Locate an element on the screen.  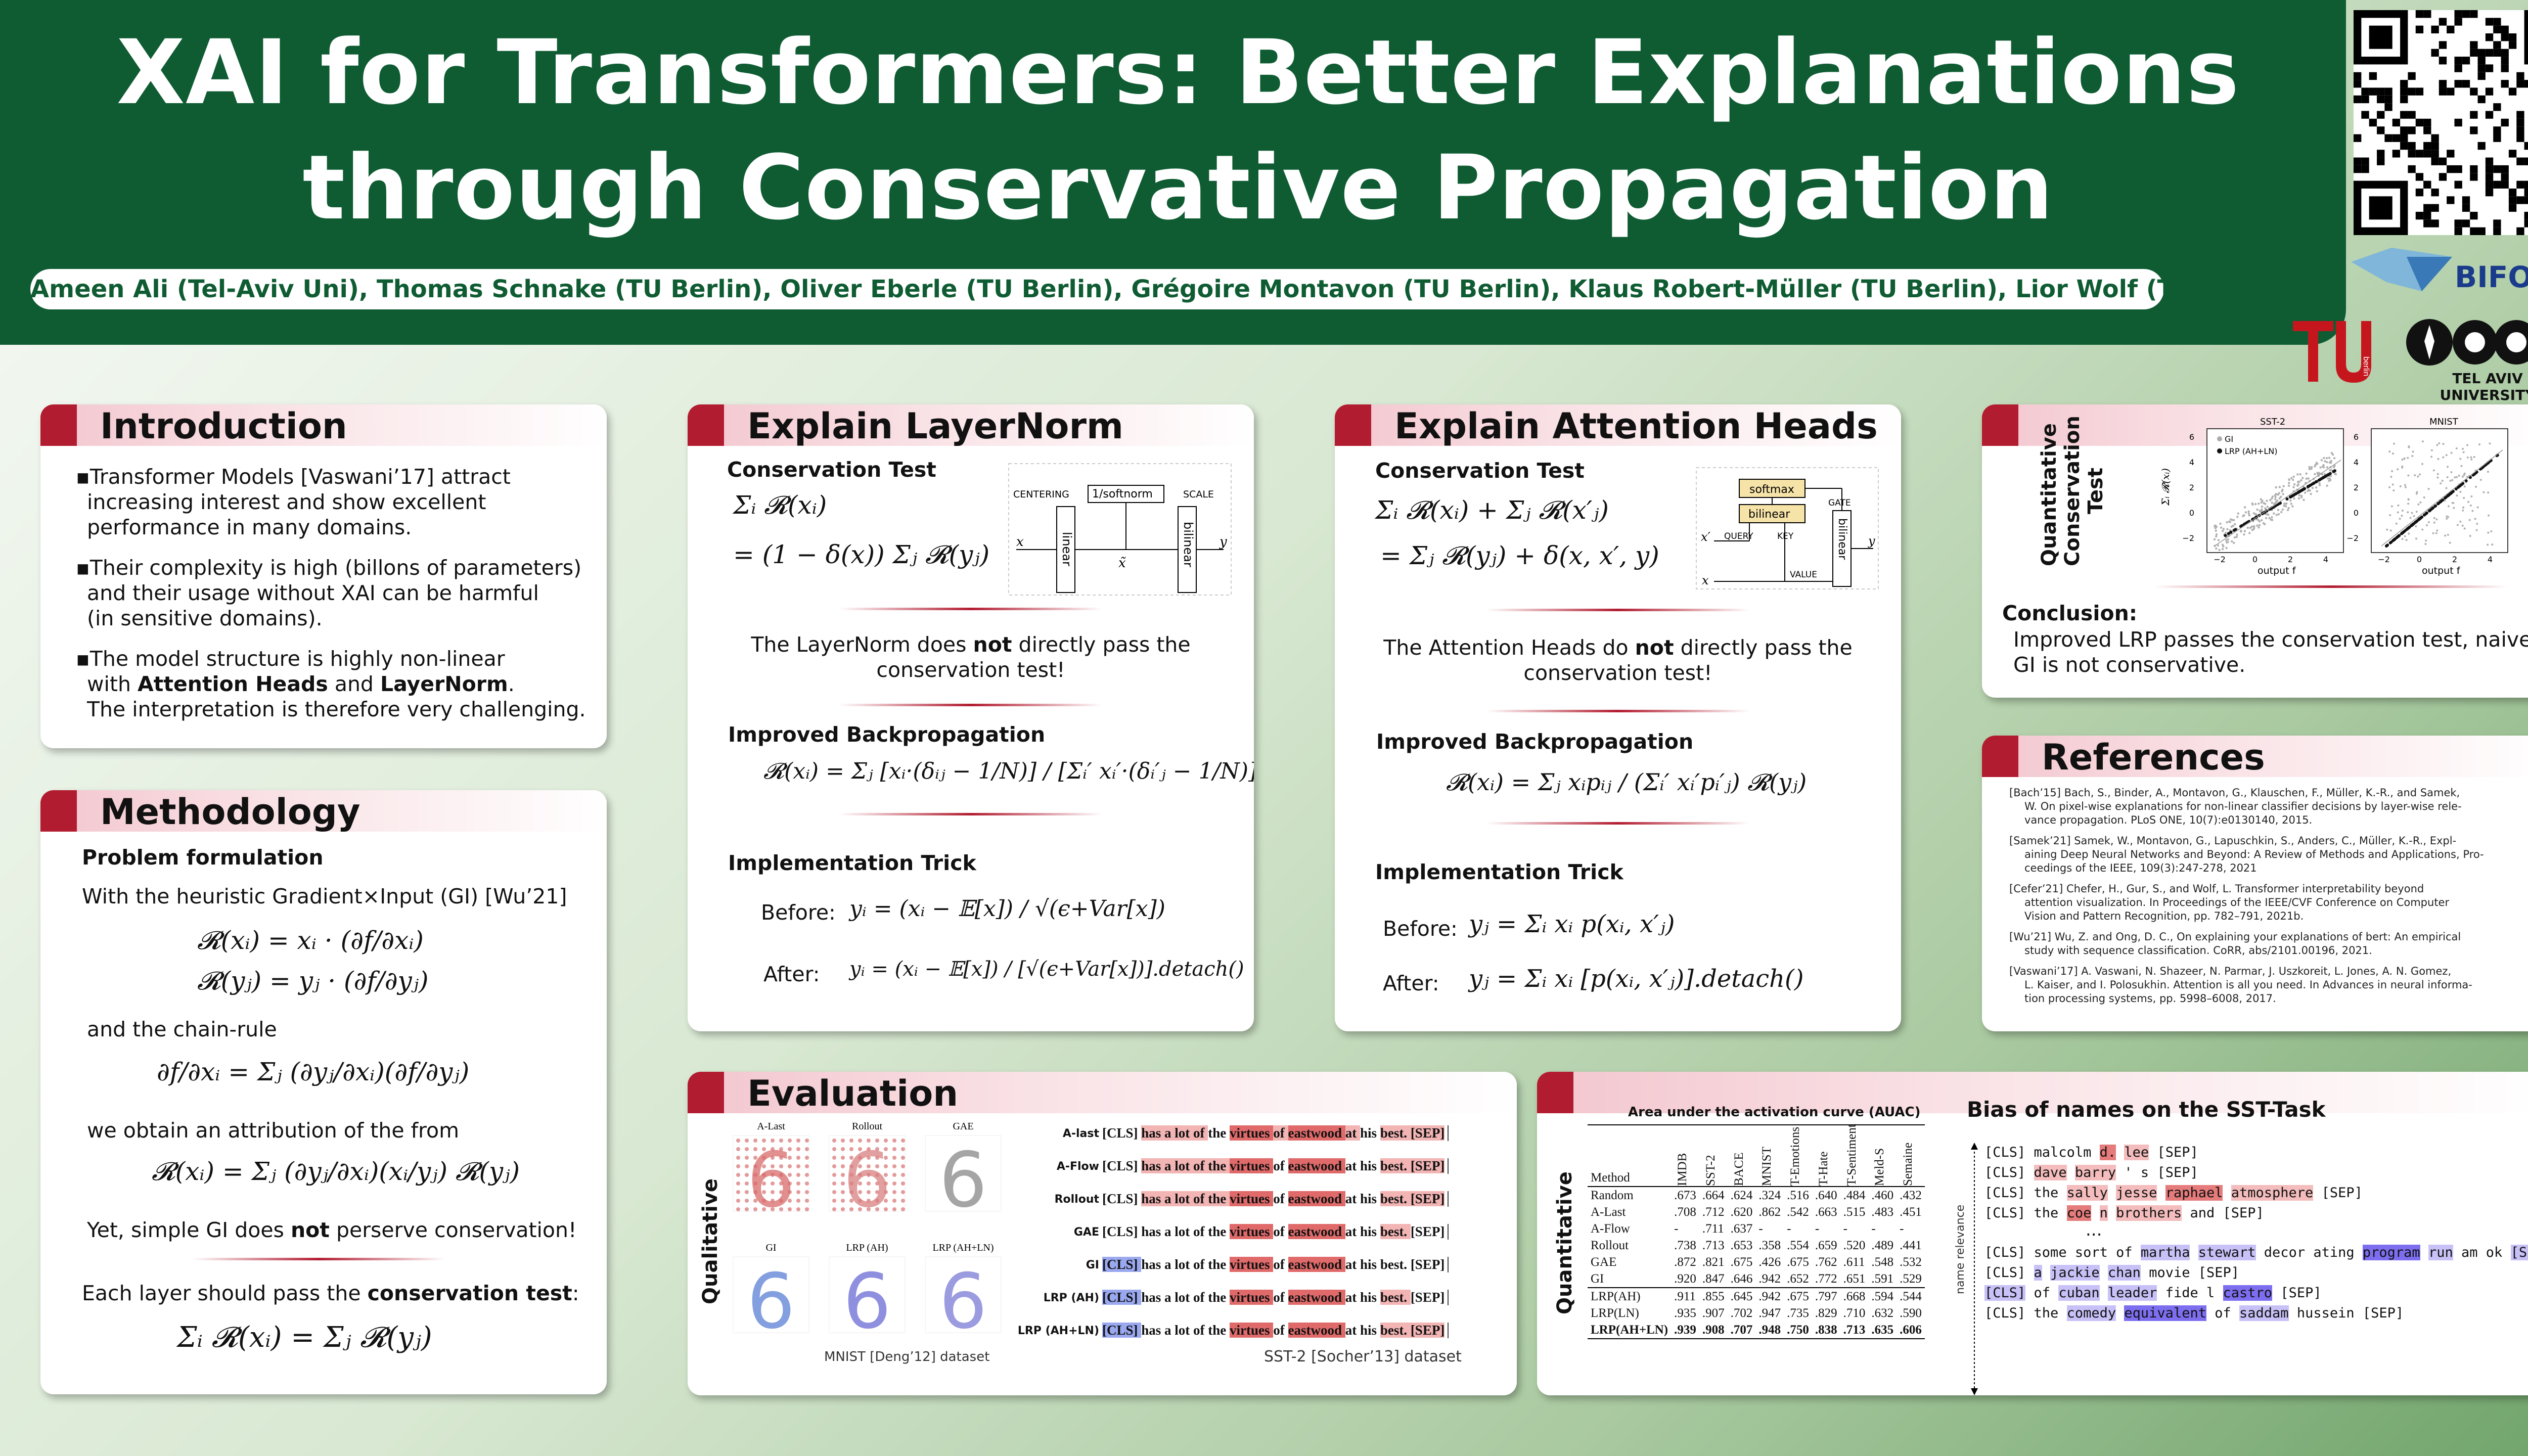
table-row: A-Flow - .711.637- - - - - - is located at coordinates (1748, 1229).